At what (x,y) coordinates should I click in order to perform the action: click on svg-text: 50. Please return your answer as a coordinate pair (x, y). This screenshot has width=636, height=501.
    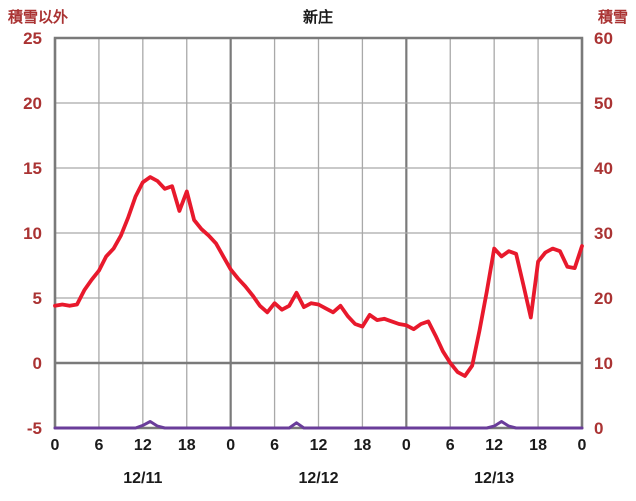
    Looking at the image, I should click on (603, 103).